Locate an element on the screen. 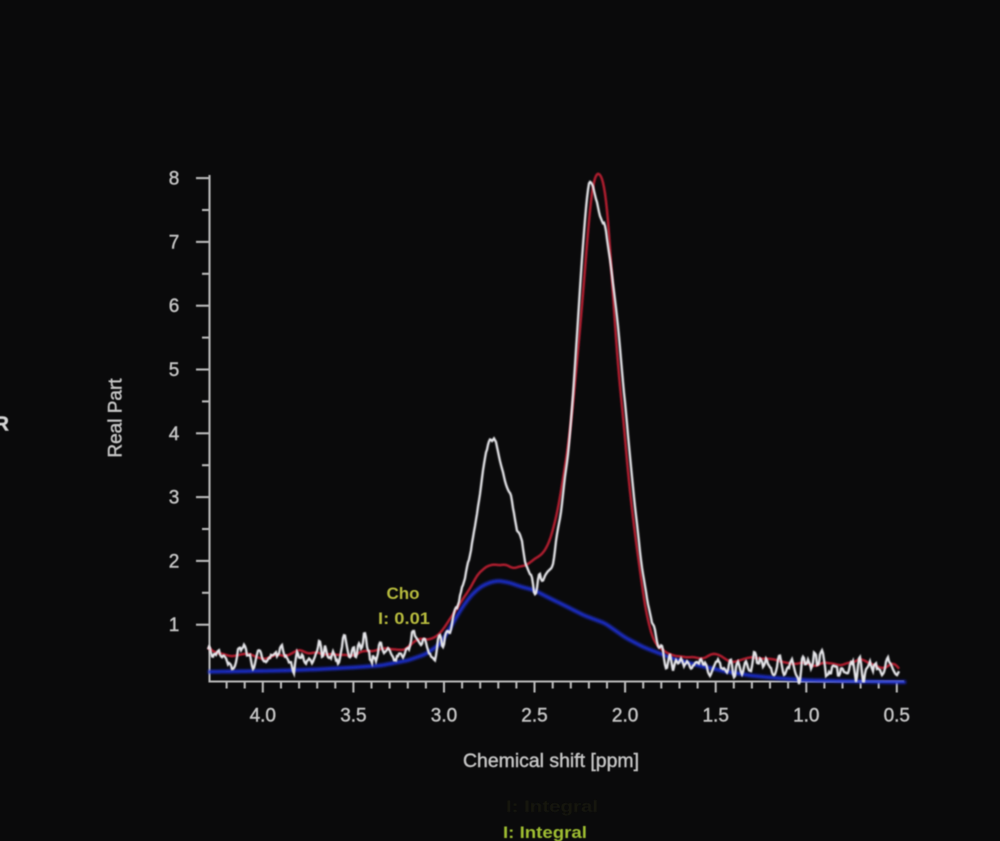 The height and width of the screenshot is (841, 1000). svg-text: 4.0 is located at coordinates (263, 716).